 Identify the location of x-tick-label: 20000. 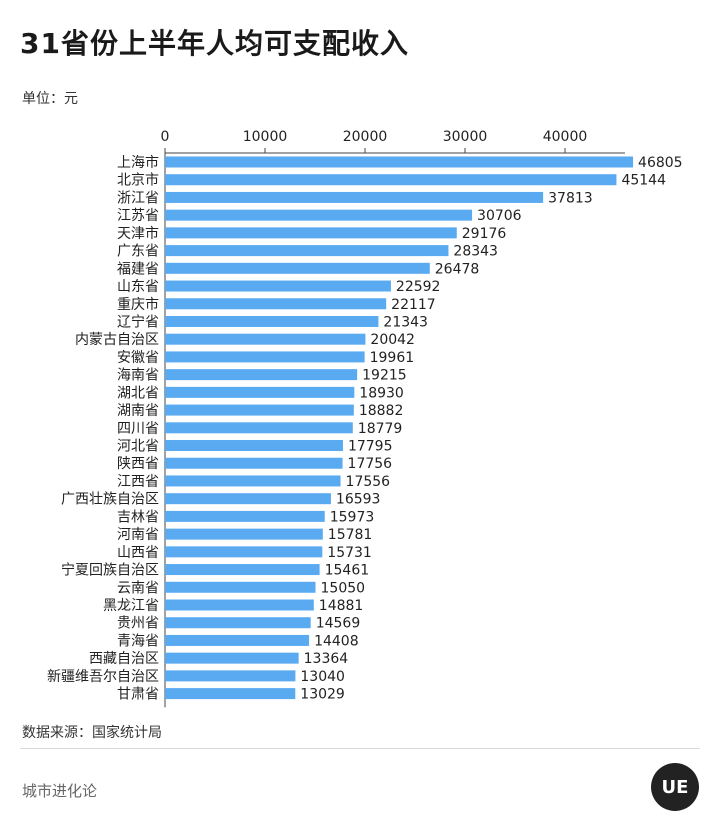
(365, 137).